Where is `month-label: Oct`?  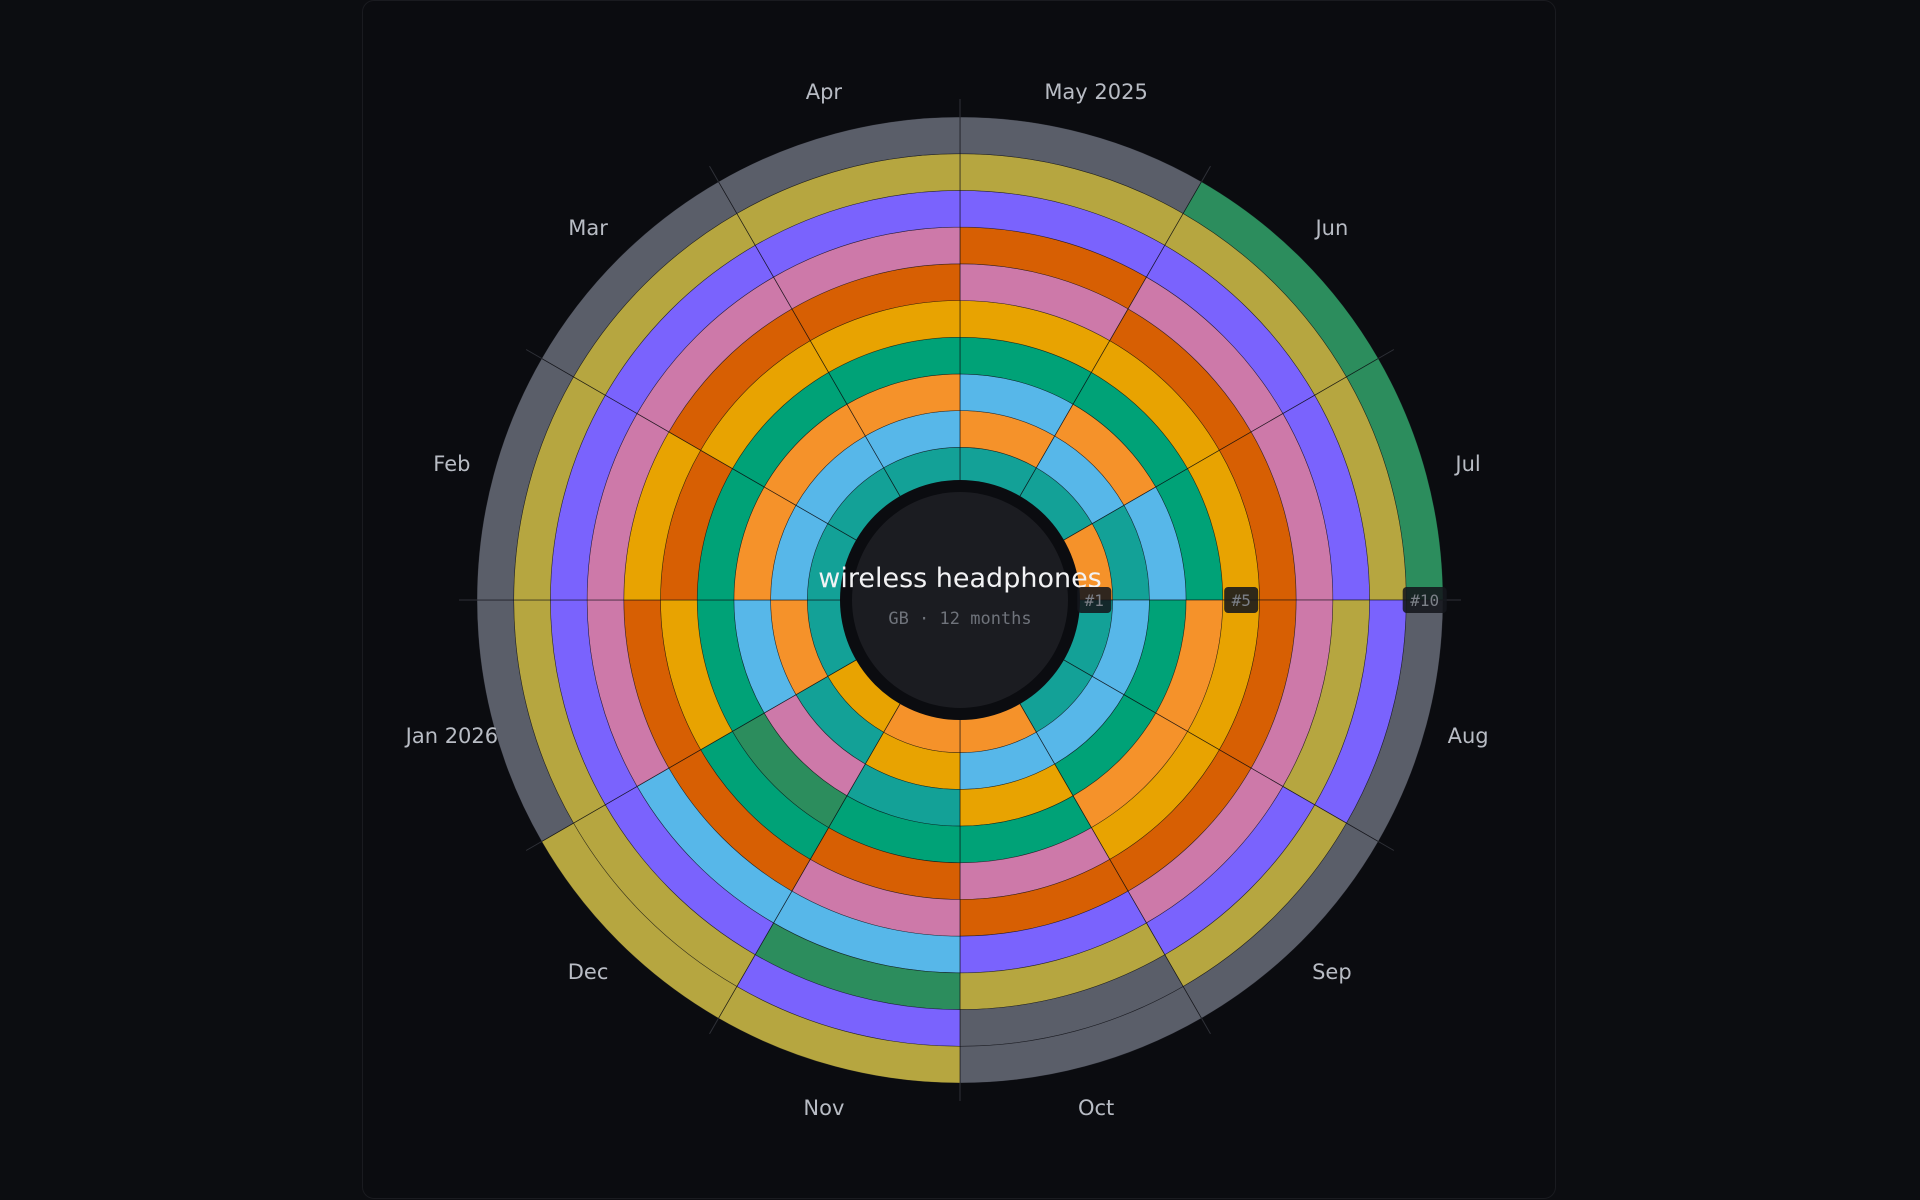
month-label: Oct is located at coordinates (1096, 1108).